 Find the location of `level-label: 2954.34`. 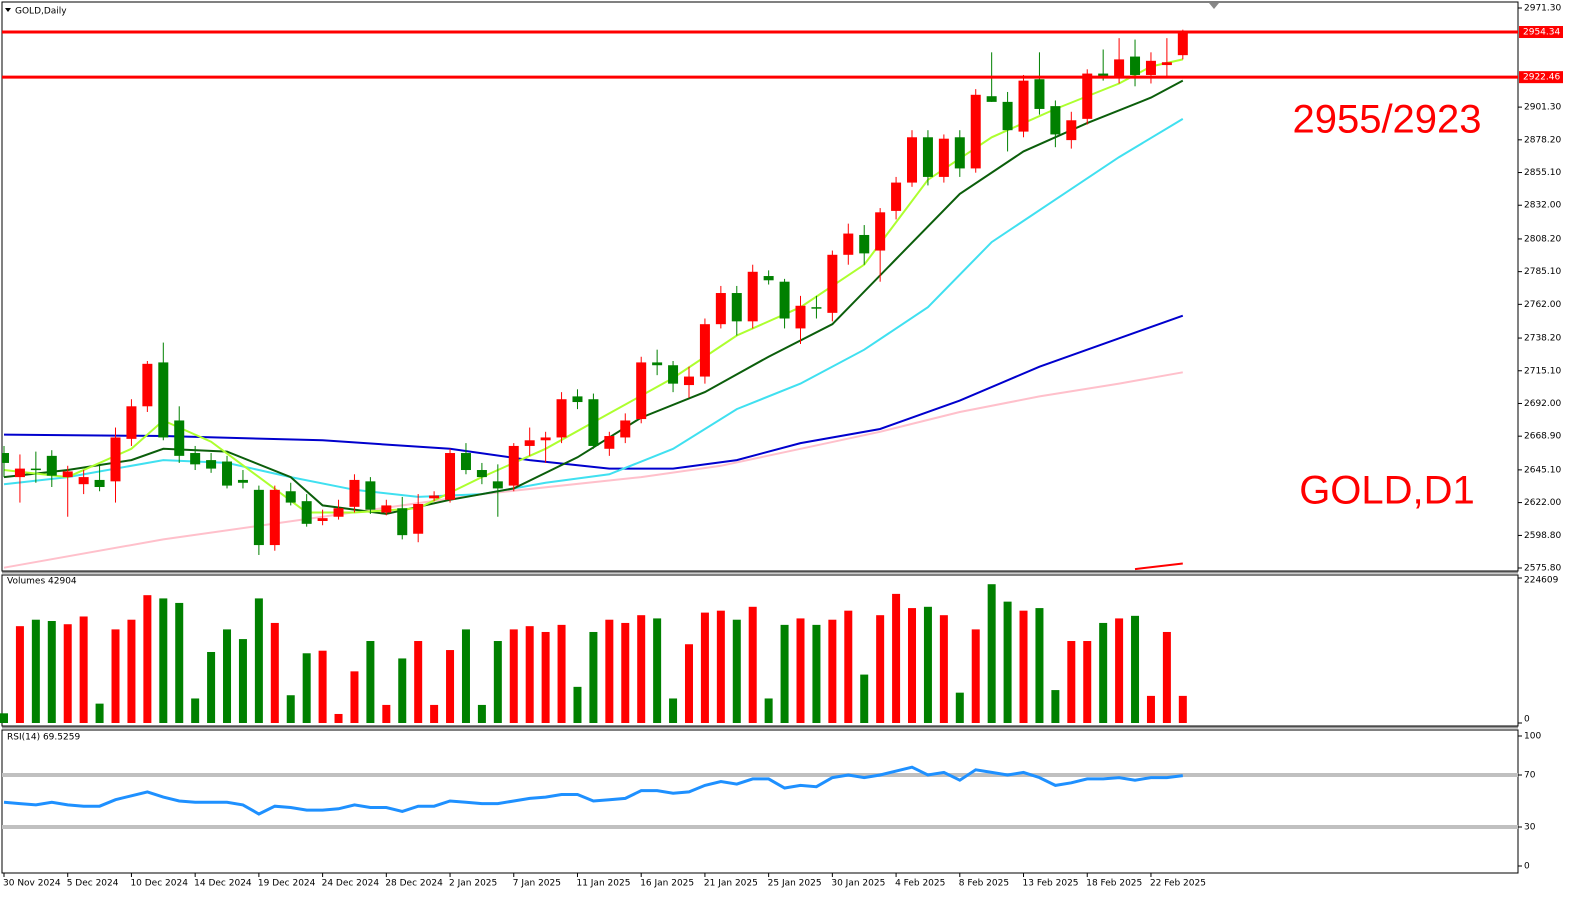

level-label: 2954.34 is located at coordinates (1541, 33).